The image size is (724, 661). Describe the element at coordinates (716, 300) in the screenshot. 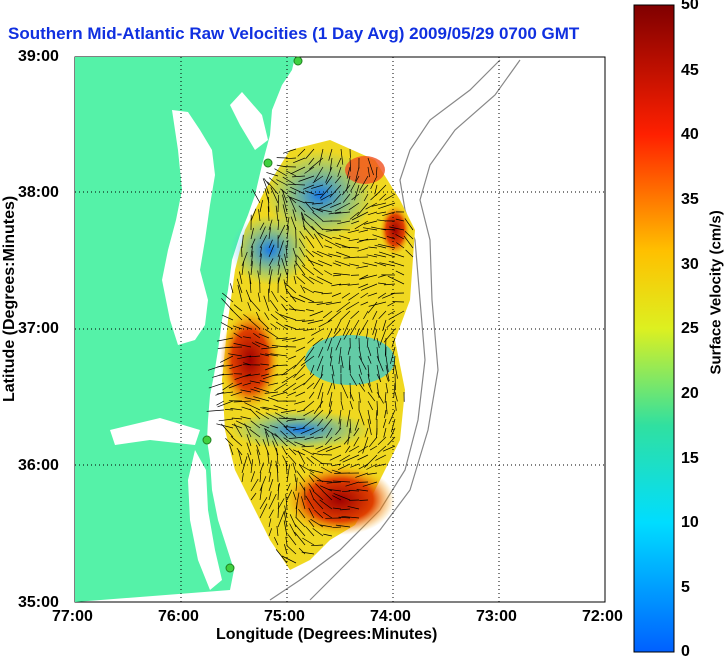

I see `colorbar-label: Surface Velocity (cm/s)` at that location.